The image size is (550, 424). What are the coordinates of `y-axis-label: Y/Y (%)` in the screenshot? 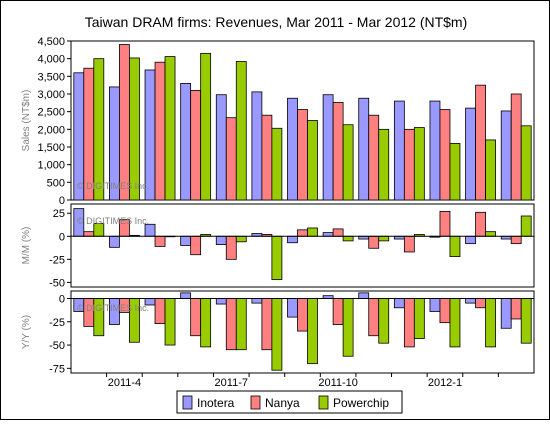 It's located at (26, 332).